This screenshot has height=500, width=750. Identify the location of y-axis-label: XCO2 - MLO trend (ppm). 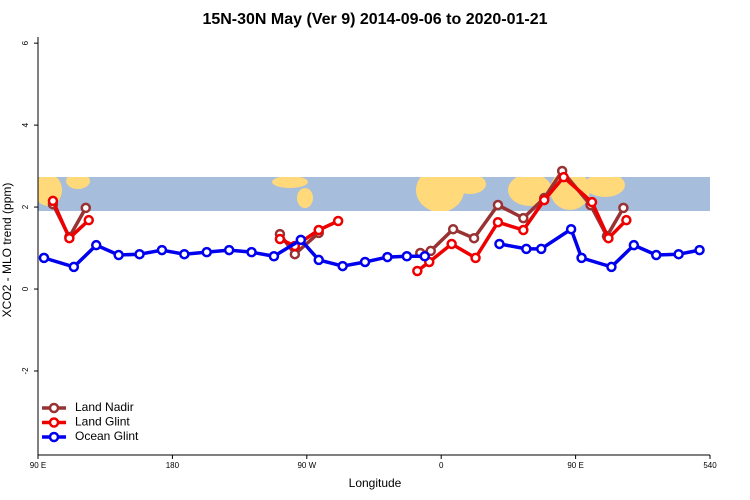
(7, 250).